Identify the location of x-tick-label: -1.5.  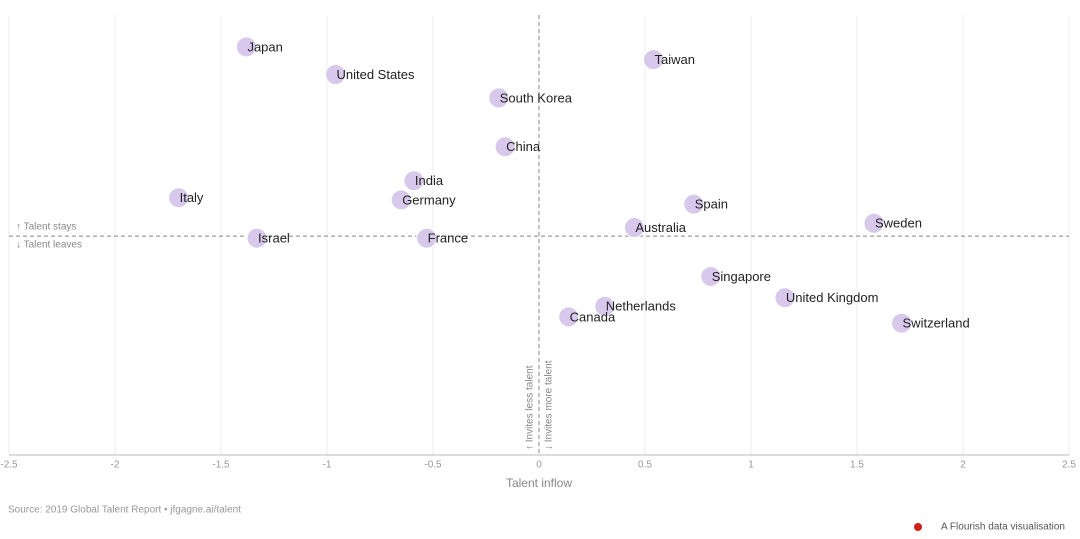
(221, 465).